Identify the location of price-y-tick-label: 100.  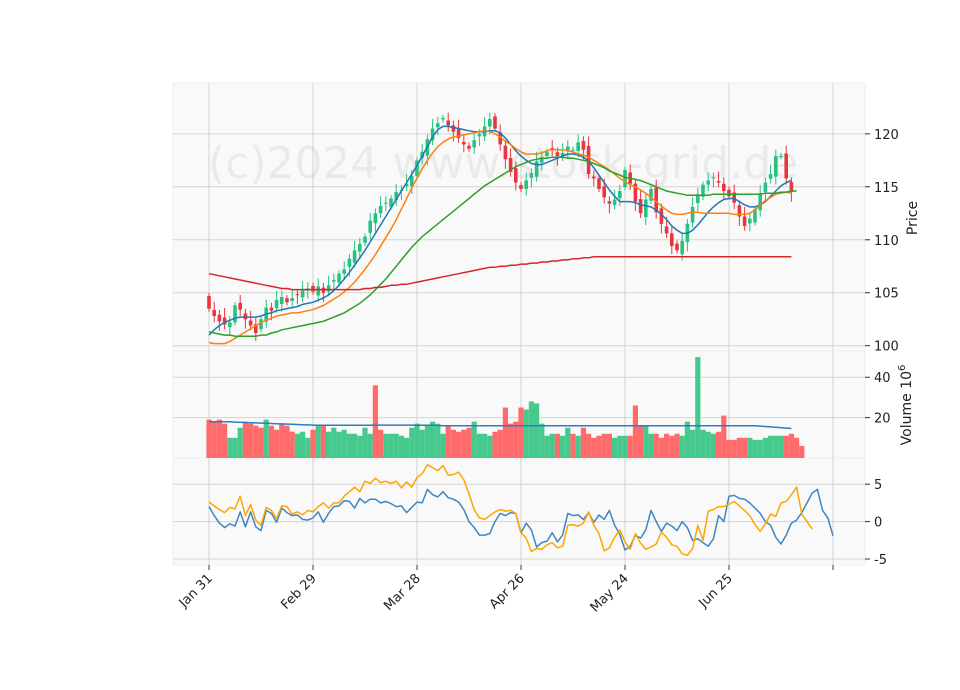
(886, 347).